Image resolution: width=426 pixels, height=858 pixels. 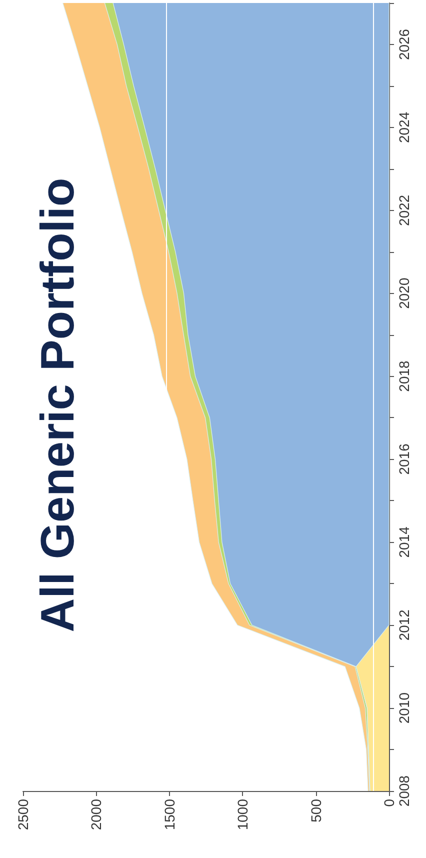 What do you see at coordinates (57, 405) in the screenshot?
I see `text: All Generic Portfolio` at bounding box center [57, 405].